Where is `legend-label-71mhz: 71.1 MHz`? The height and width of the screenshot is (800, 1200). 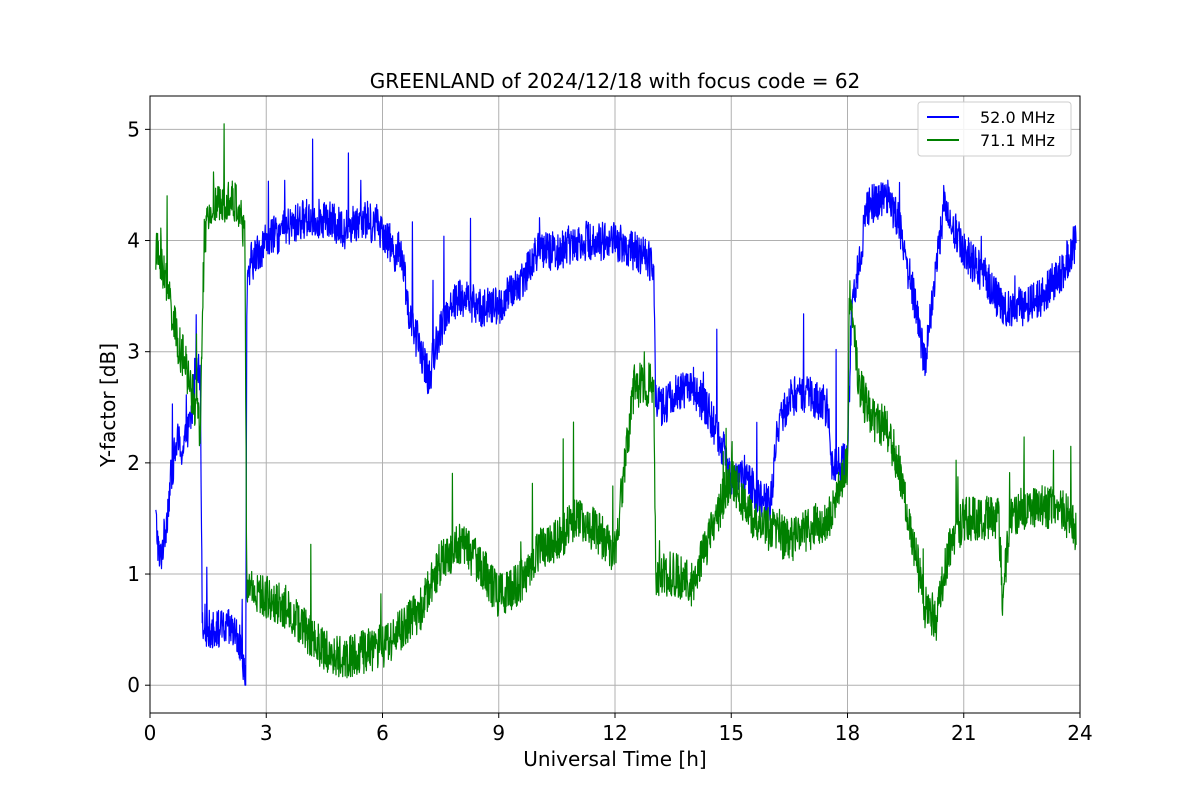 legend-label-71mhz: 71.1 MHz is located at coordinates (1017, 140).